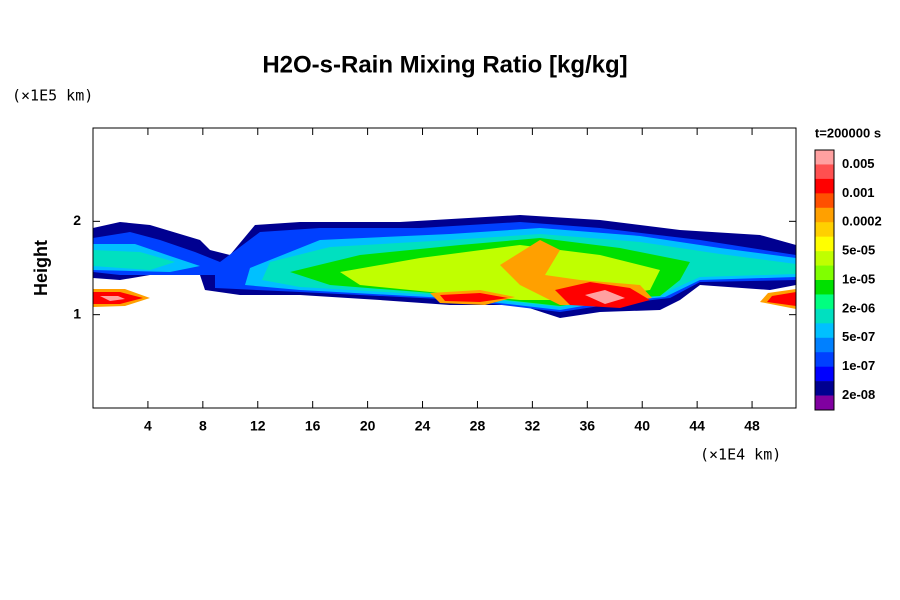 The height and width of the screenshot is (600, 900). I want to click on colorbar-tick-label: 2e-06, so click(858, 307).